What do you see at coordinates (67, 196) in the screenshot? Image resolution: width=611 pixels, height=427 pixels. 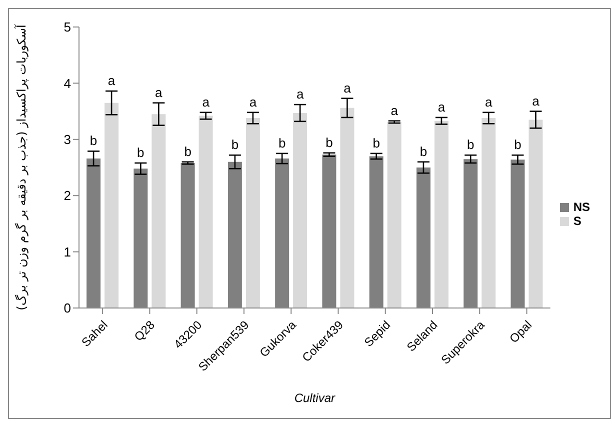 I see `y-tick-label: 2` at bounding box center [67, 196].